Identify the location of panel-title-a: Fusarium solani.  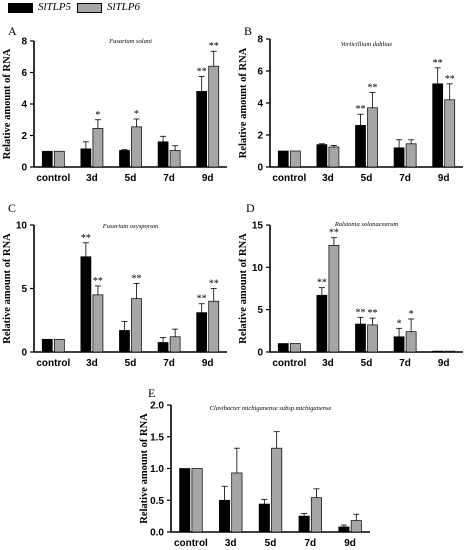
(130, 41).